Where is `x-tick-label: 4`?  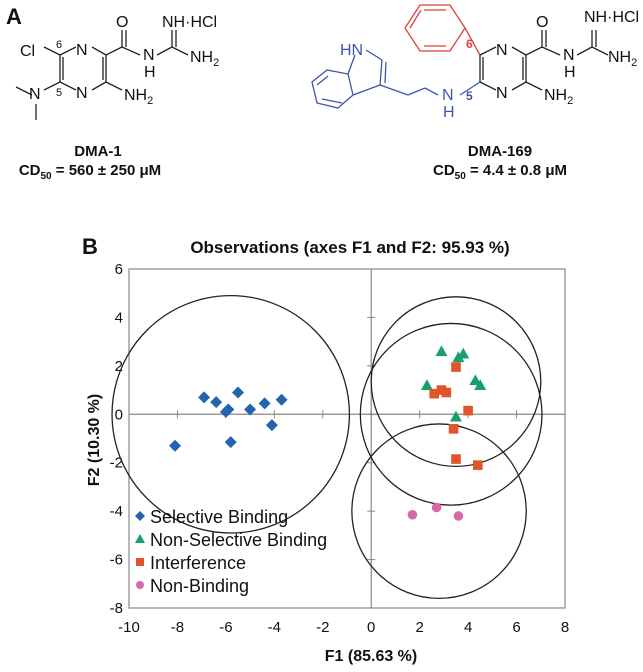
x-tick-label: 4 is located at coordinates (468, 627).